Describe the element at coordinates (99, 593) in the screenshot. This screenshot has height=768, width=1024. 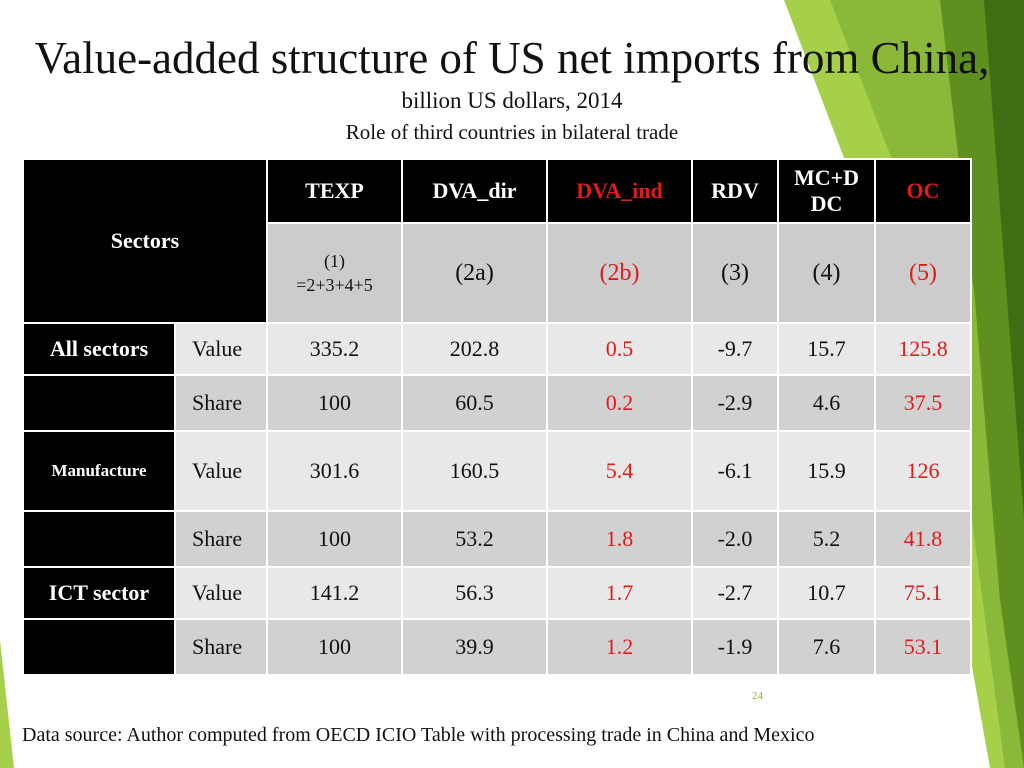
I see `sector-label: ICT sector` at that location.